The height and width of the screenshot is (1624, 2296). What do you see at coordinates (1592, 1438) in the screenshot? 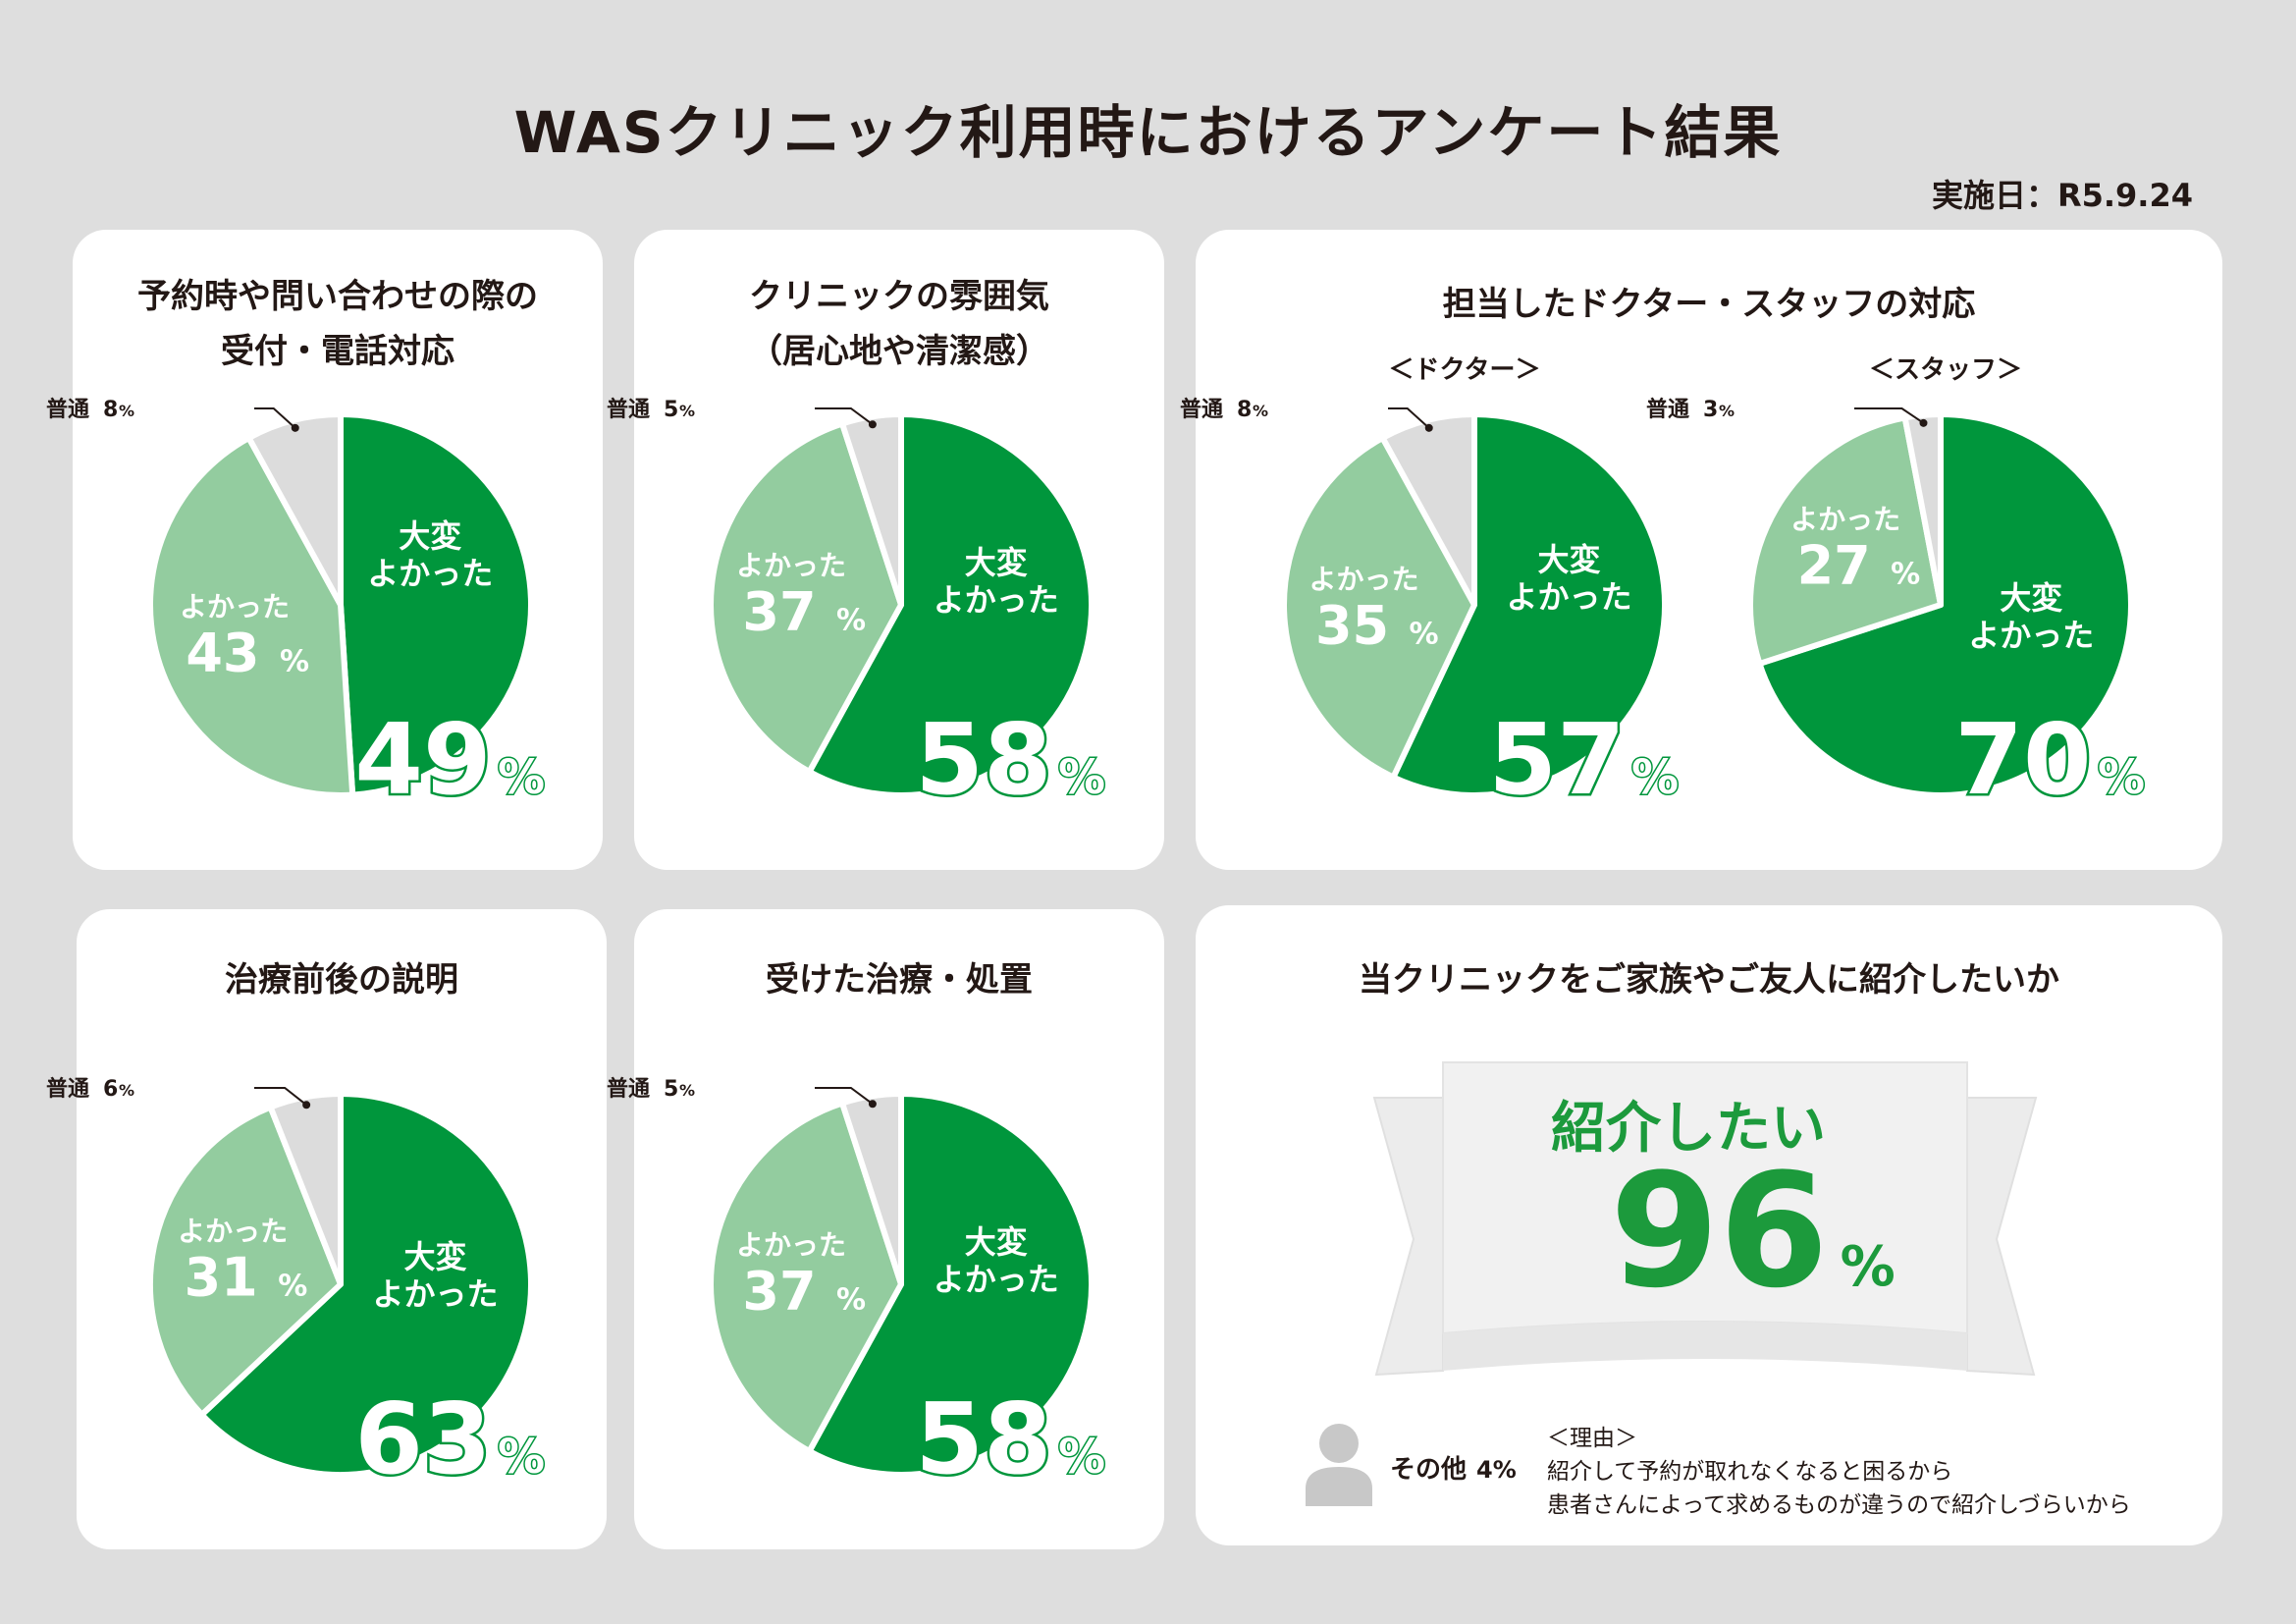
I see `reasons-header: ＜理由＞` at bounding box center [1592, 1438].